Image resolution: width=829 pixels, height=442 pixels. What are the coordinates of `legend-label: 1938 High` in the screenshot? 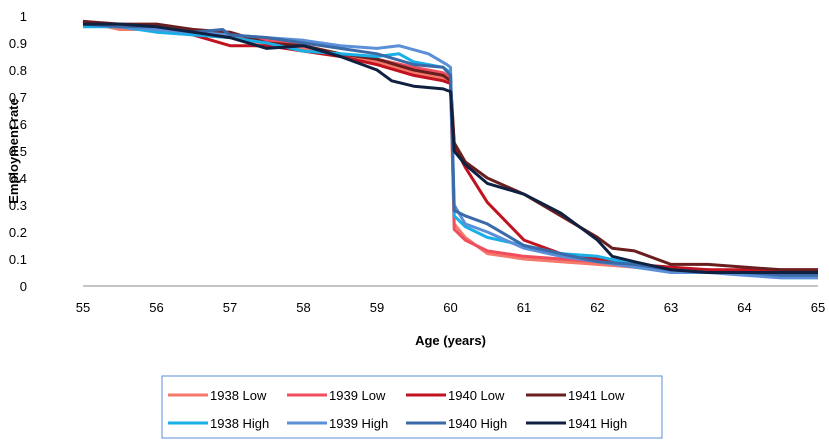 It's located at (239, 423).